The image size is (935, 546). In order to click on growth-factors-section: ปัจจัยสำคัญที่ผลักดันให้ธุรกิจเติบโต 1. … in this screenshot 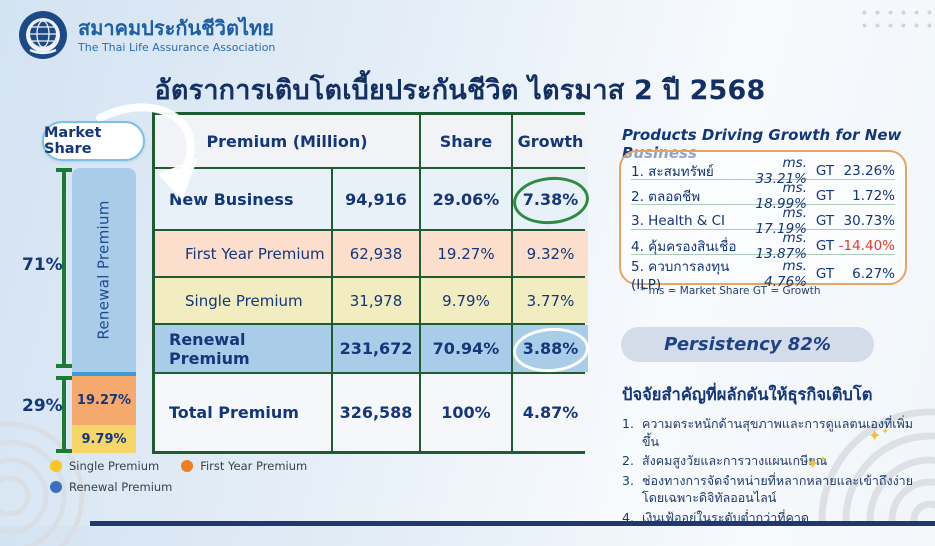, I will do `click(768, 455)`.